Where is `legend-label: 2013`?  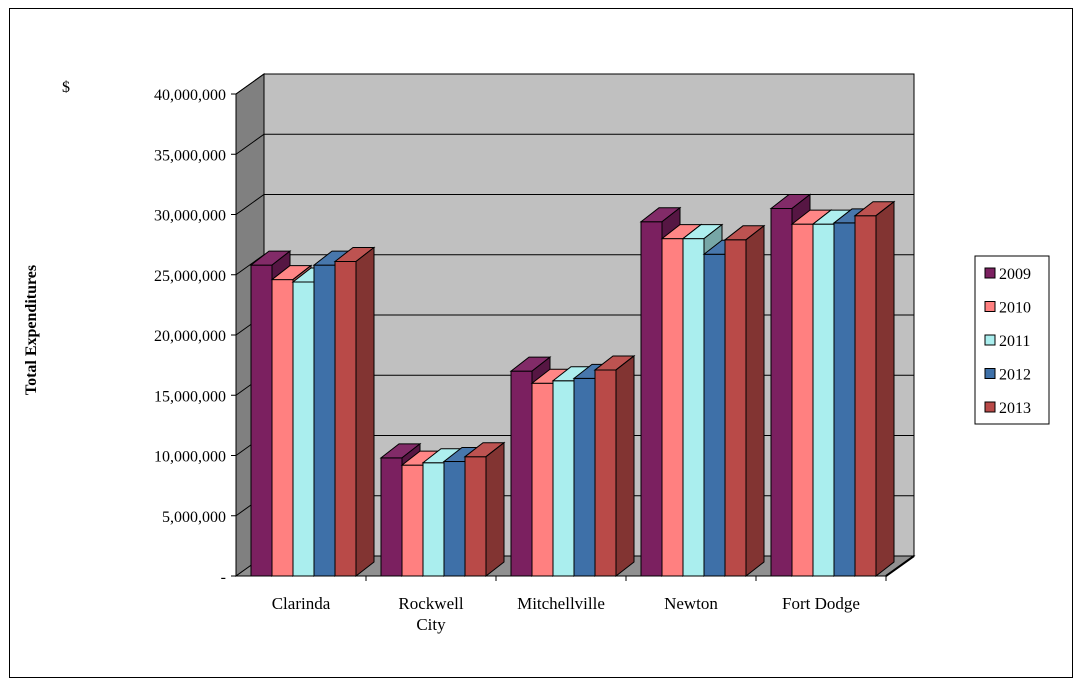
legend-label: 2013 is located at coordinates (1015, 408).